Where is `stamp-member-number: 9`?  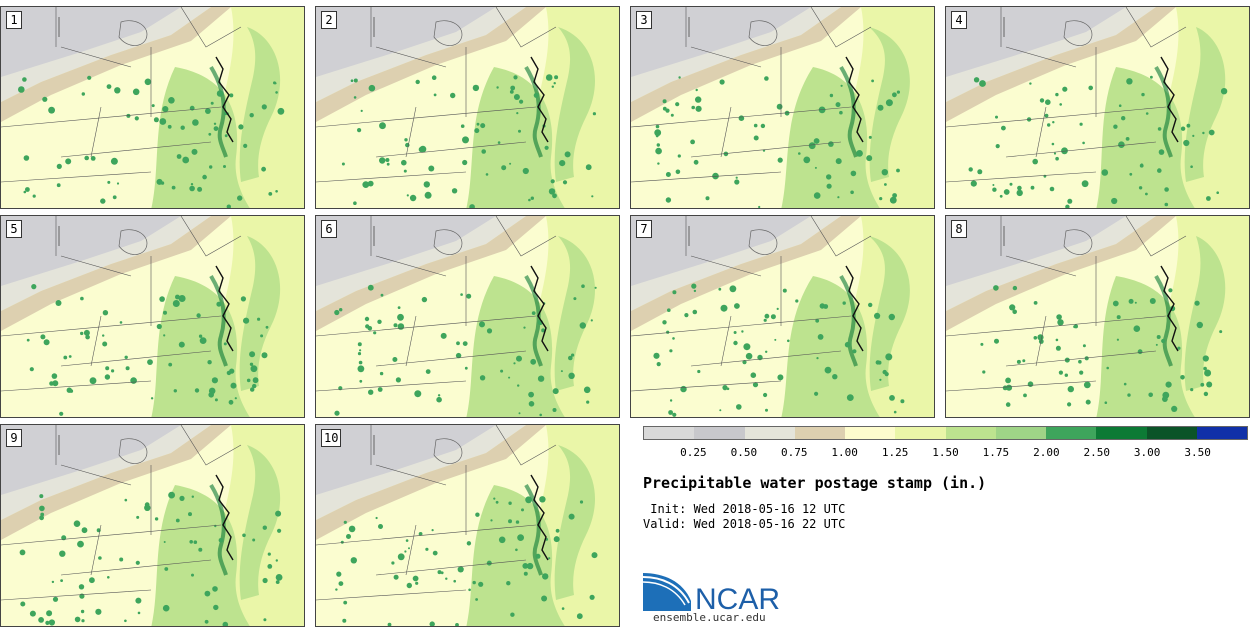 stamp-member-number: 9 is located at coordinates (14, 438).